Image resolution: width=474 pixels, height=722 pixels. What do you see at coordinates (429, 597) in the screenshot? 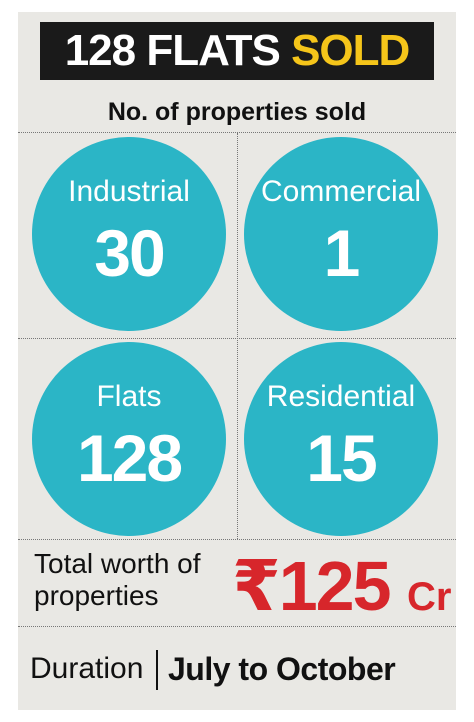
I see `unit: Cr` at bounding box center [429, 597].